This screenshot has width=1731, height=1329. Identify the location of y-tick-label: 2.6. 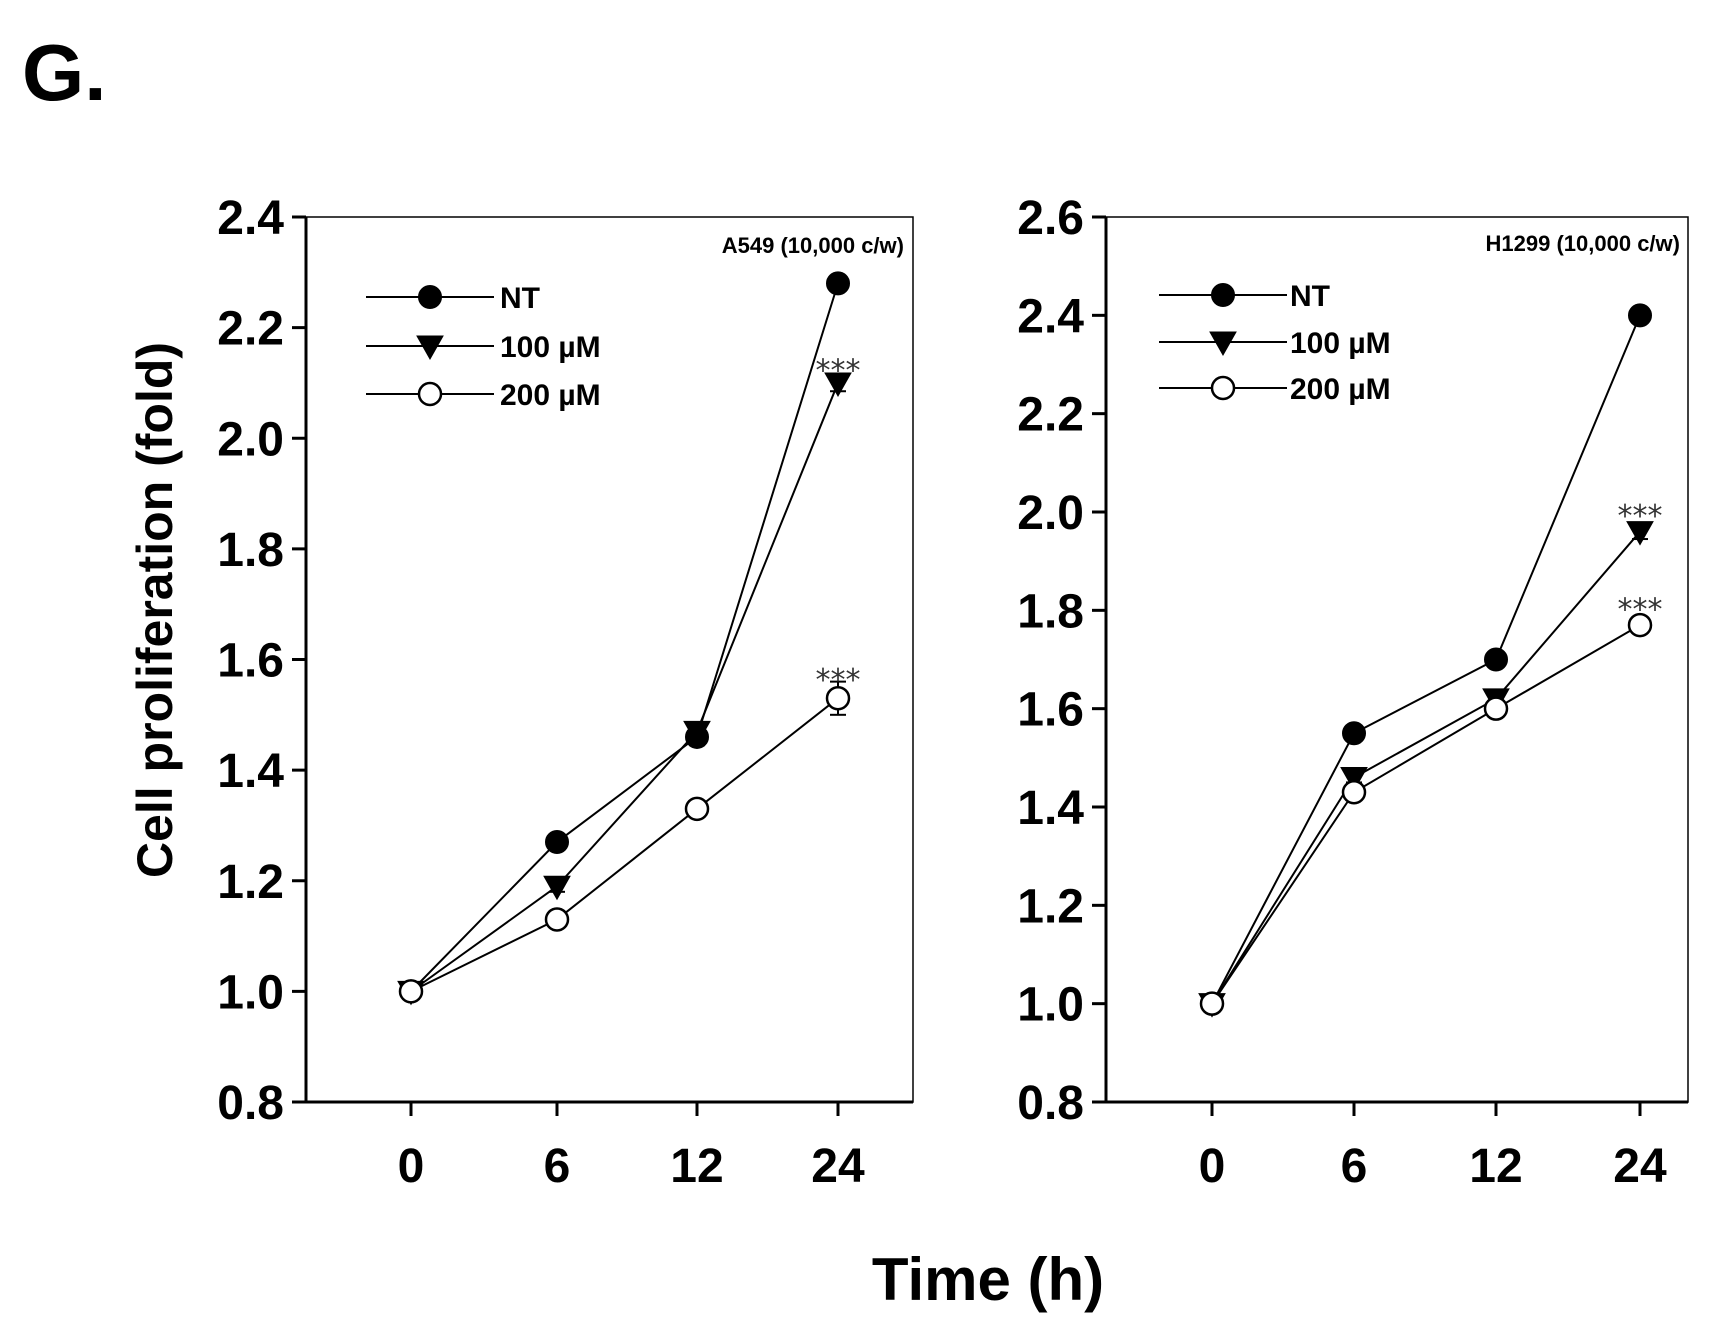
(1050, 218).